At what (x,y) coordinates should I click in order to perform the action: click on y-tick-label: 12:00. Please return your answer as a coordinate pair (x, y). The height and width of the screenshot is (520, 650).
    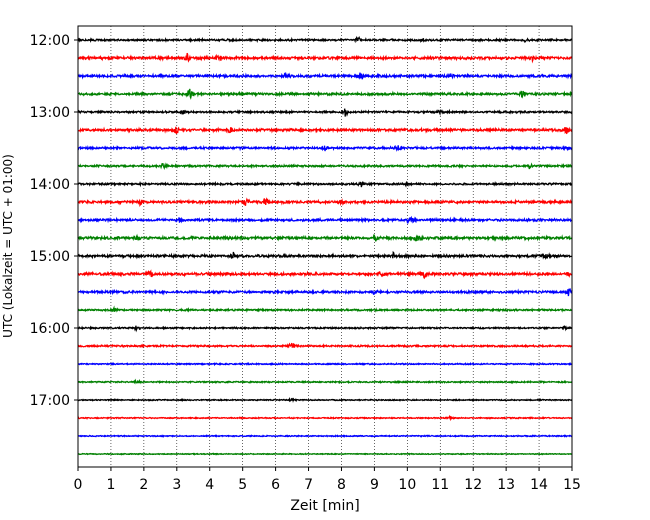
    Looking at the image, I should click on (50, 41).